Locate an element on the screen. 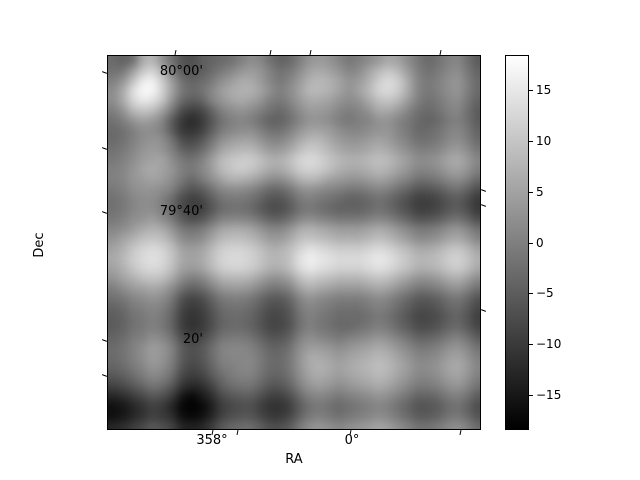  ytick-label-80d00m: 80°00' is located at coordinates (181, 71).